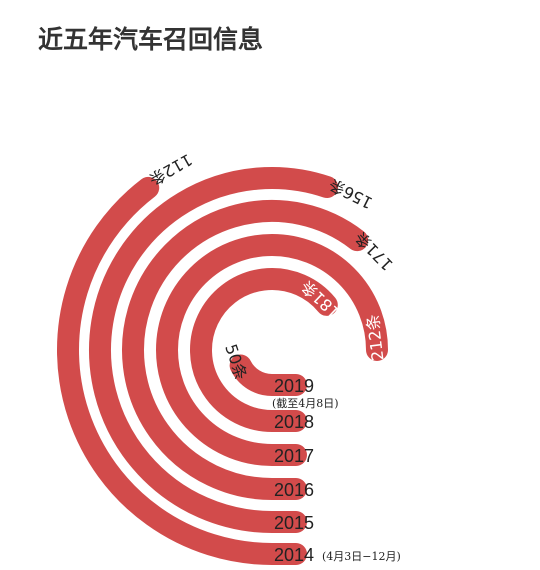 Image resolution: width=540 pixels, height=570 pixels. What do you see at coordinates (235, 362) in the screenshot?
I see `value-label-2019: 50条` at bounding box center [235, 362].